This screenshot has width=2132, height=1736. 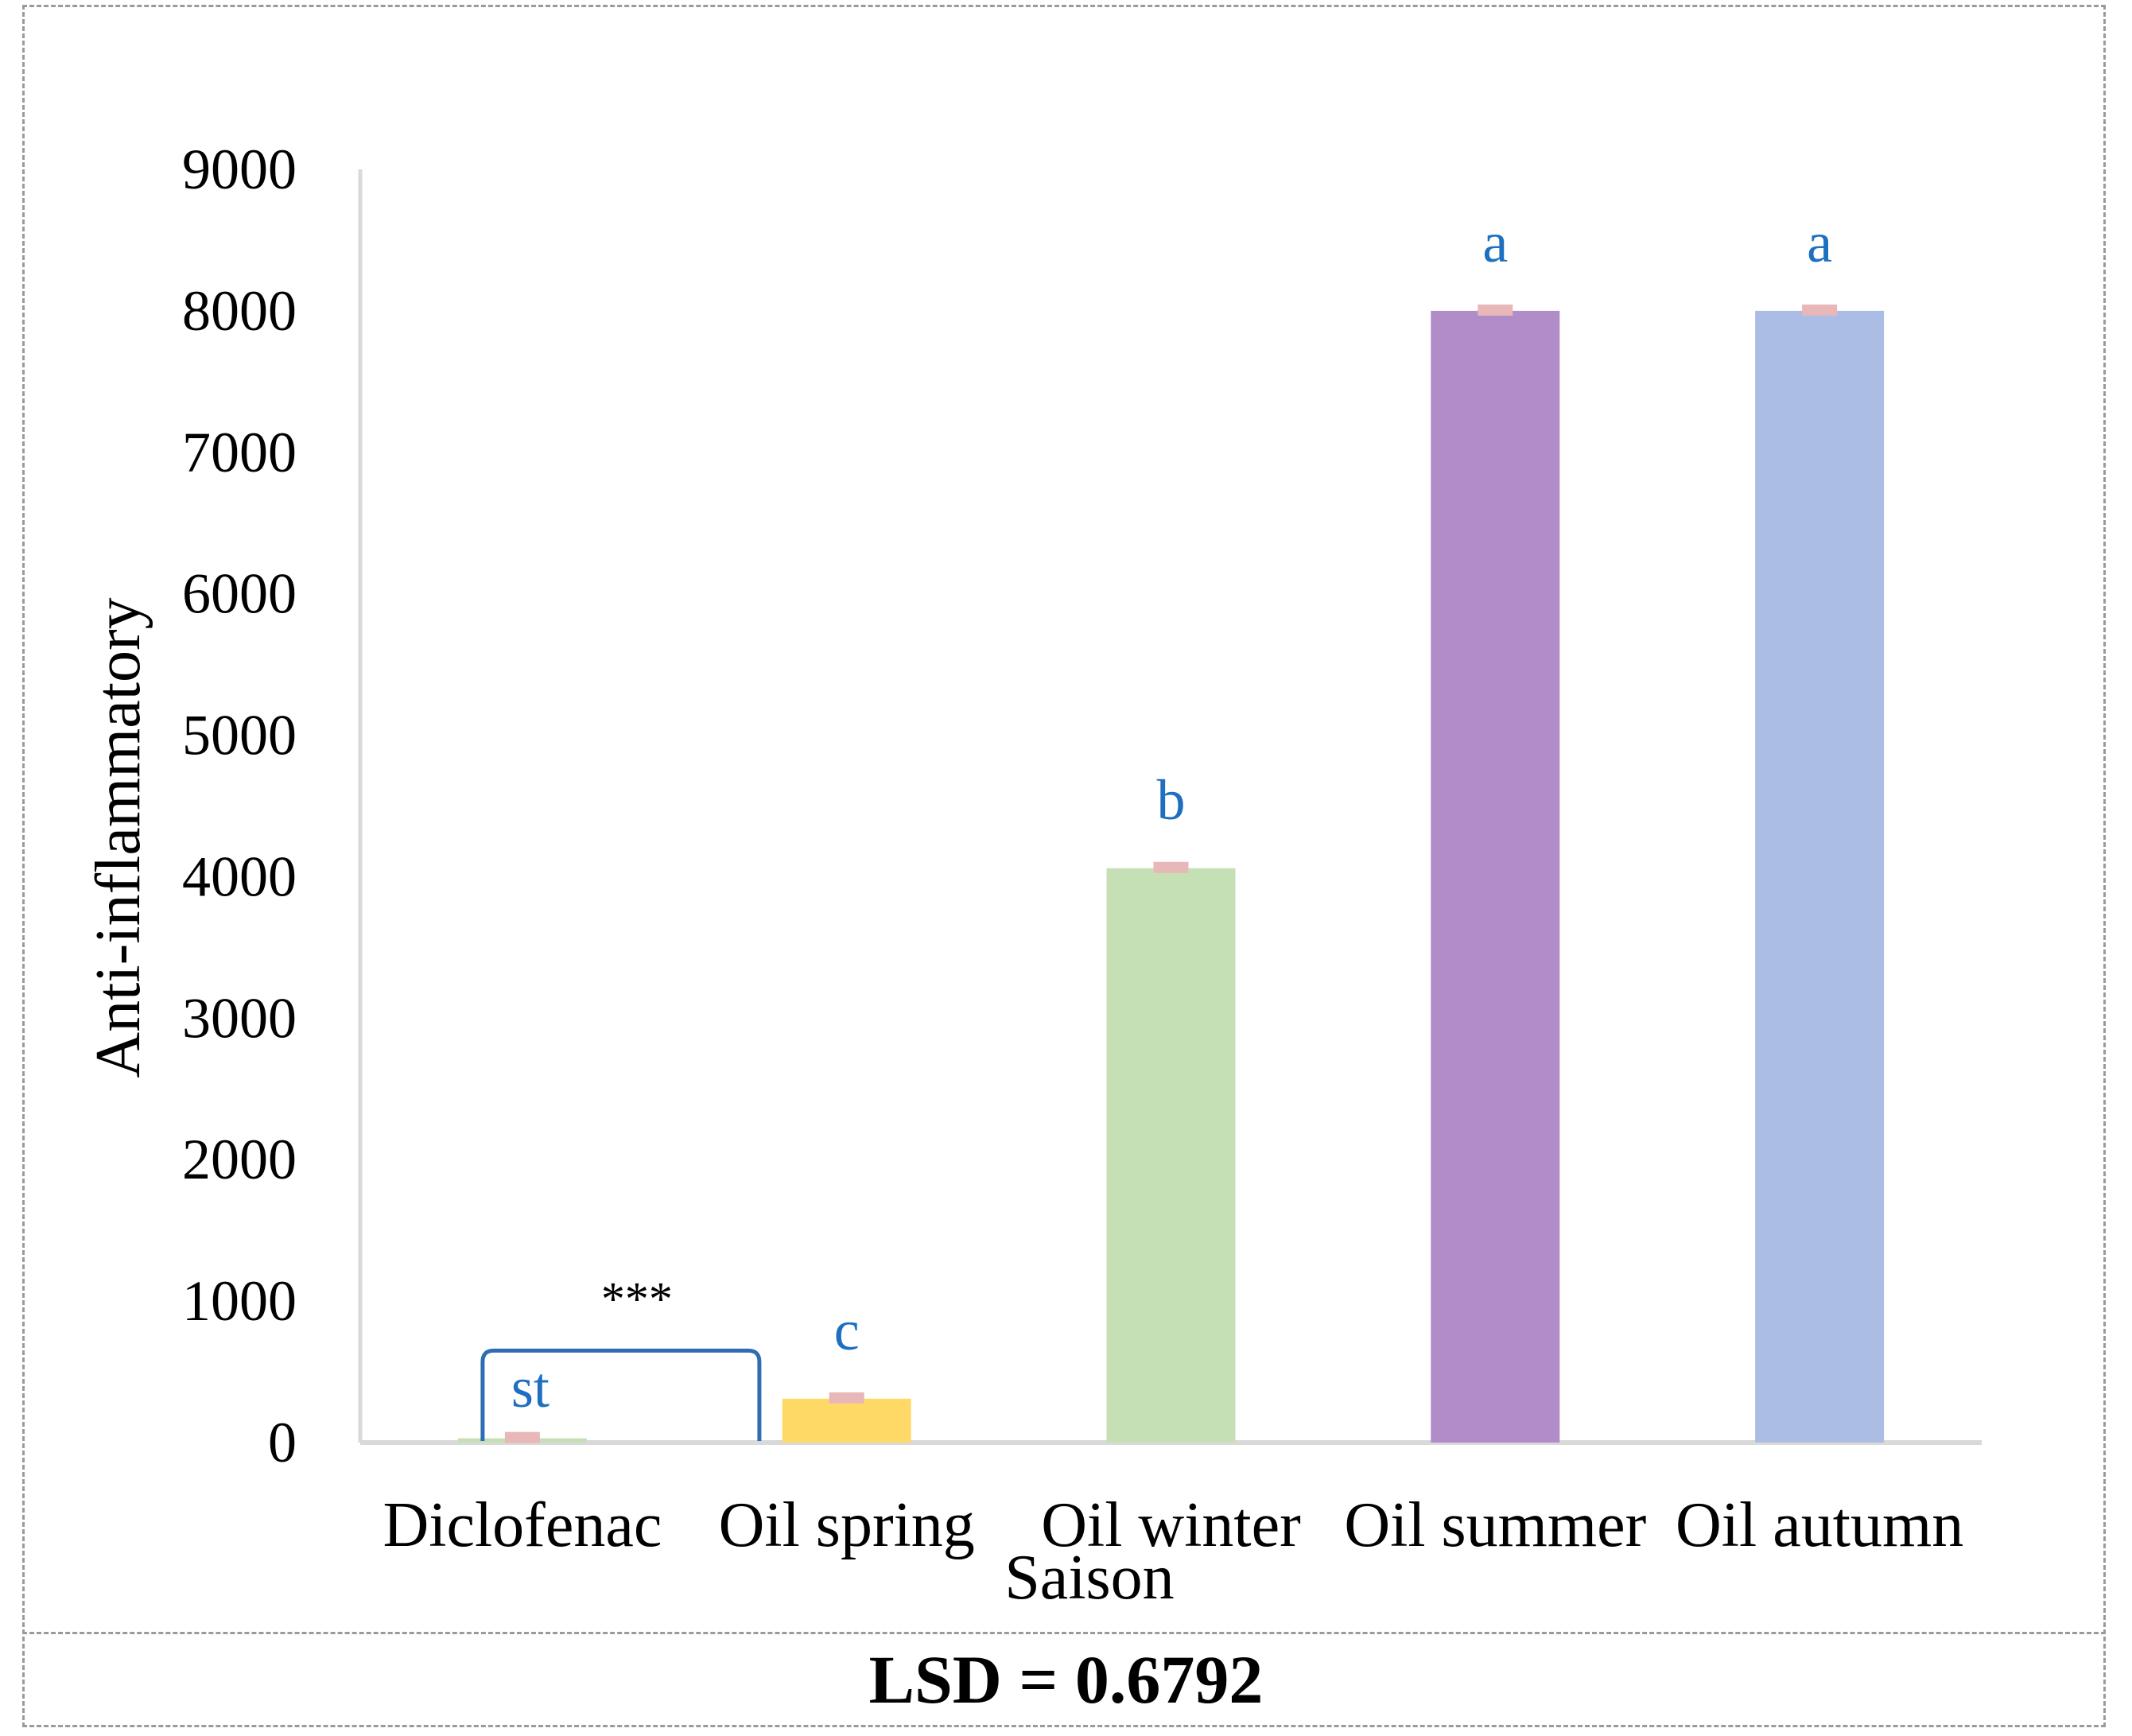 I want to click on x-tick-label: Oil autumn, so click(x=1819, y=1525).